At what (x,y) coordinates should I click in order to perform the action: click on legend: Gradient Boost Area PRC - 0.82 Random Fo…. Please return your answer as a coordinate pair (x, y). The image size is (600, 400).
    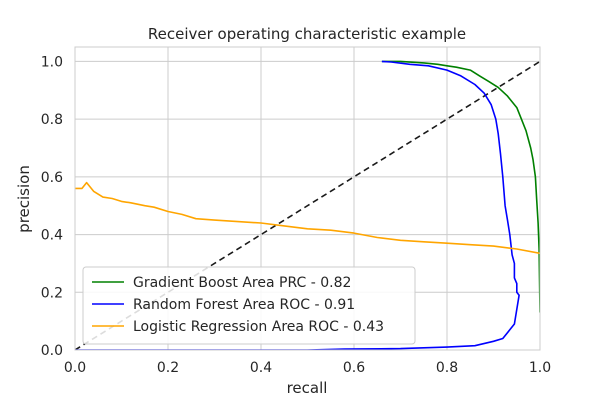
    Looking at the image, I should click on (249, 305).